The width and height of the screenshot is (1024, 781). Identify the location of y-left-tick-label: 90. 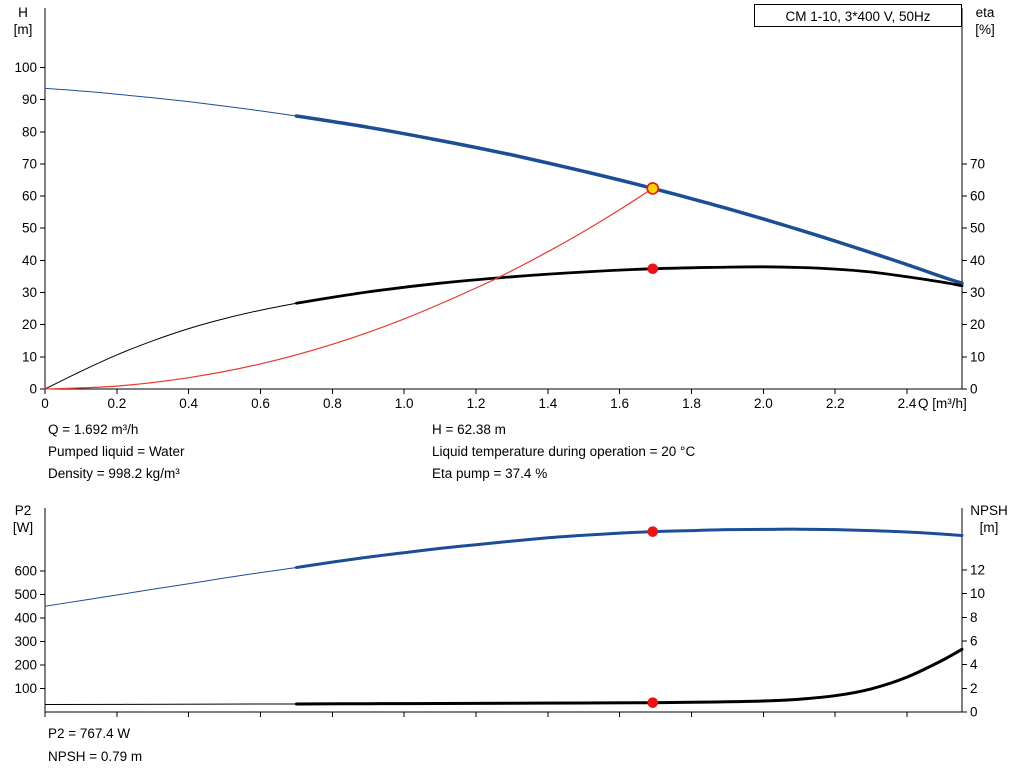
(29, 99).